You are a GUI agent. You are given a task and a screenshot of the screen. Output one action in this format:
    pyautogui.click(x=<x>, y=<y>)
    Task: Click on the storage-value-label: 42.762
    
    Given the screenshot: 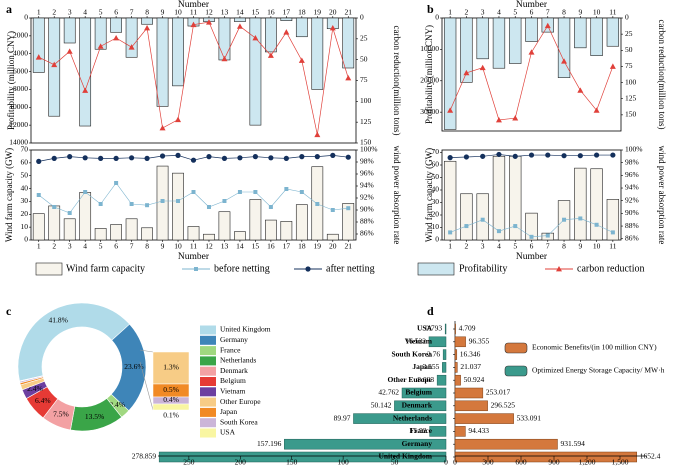 What is the action you would take?
    pyautogui.click(x=388, y=392)
    